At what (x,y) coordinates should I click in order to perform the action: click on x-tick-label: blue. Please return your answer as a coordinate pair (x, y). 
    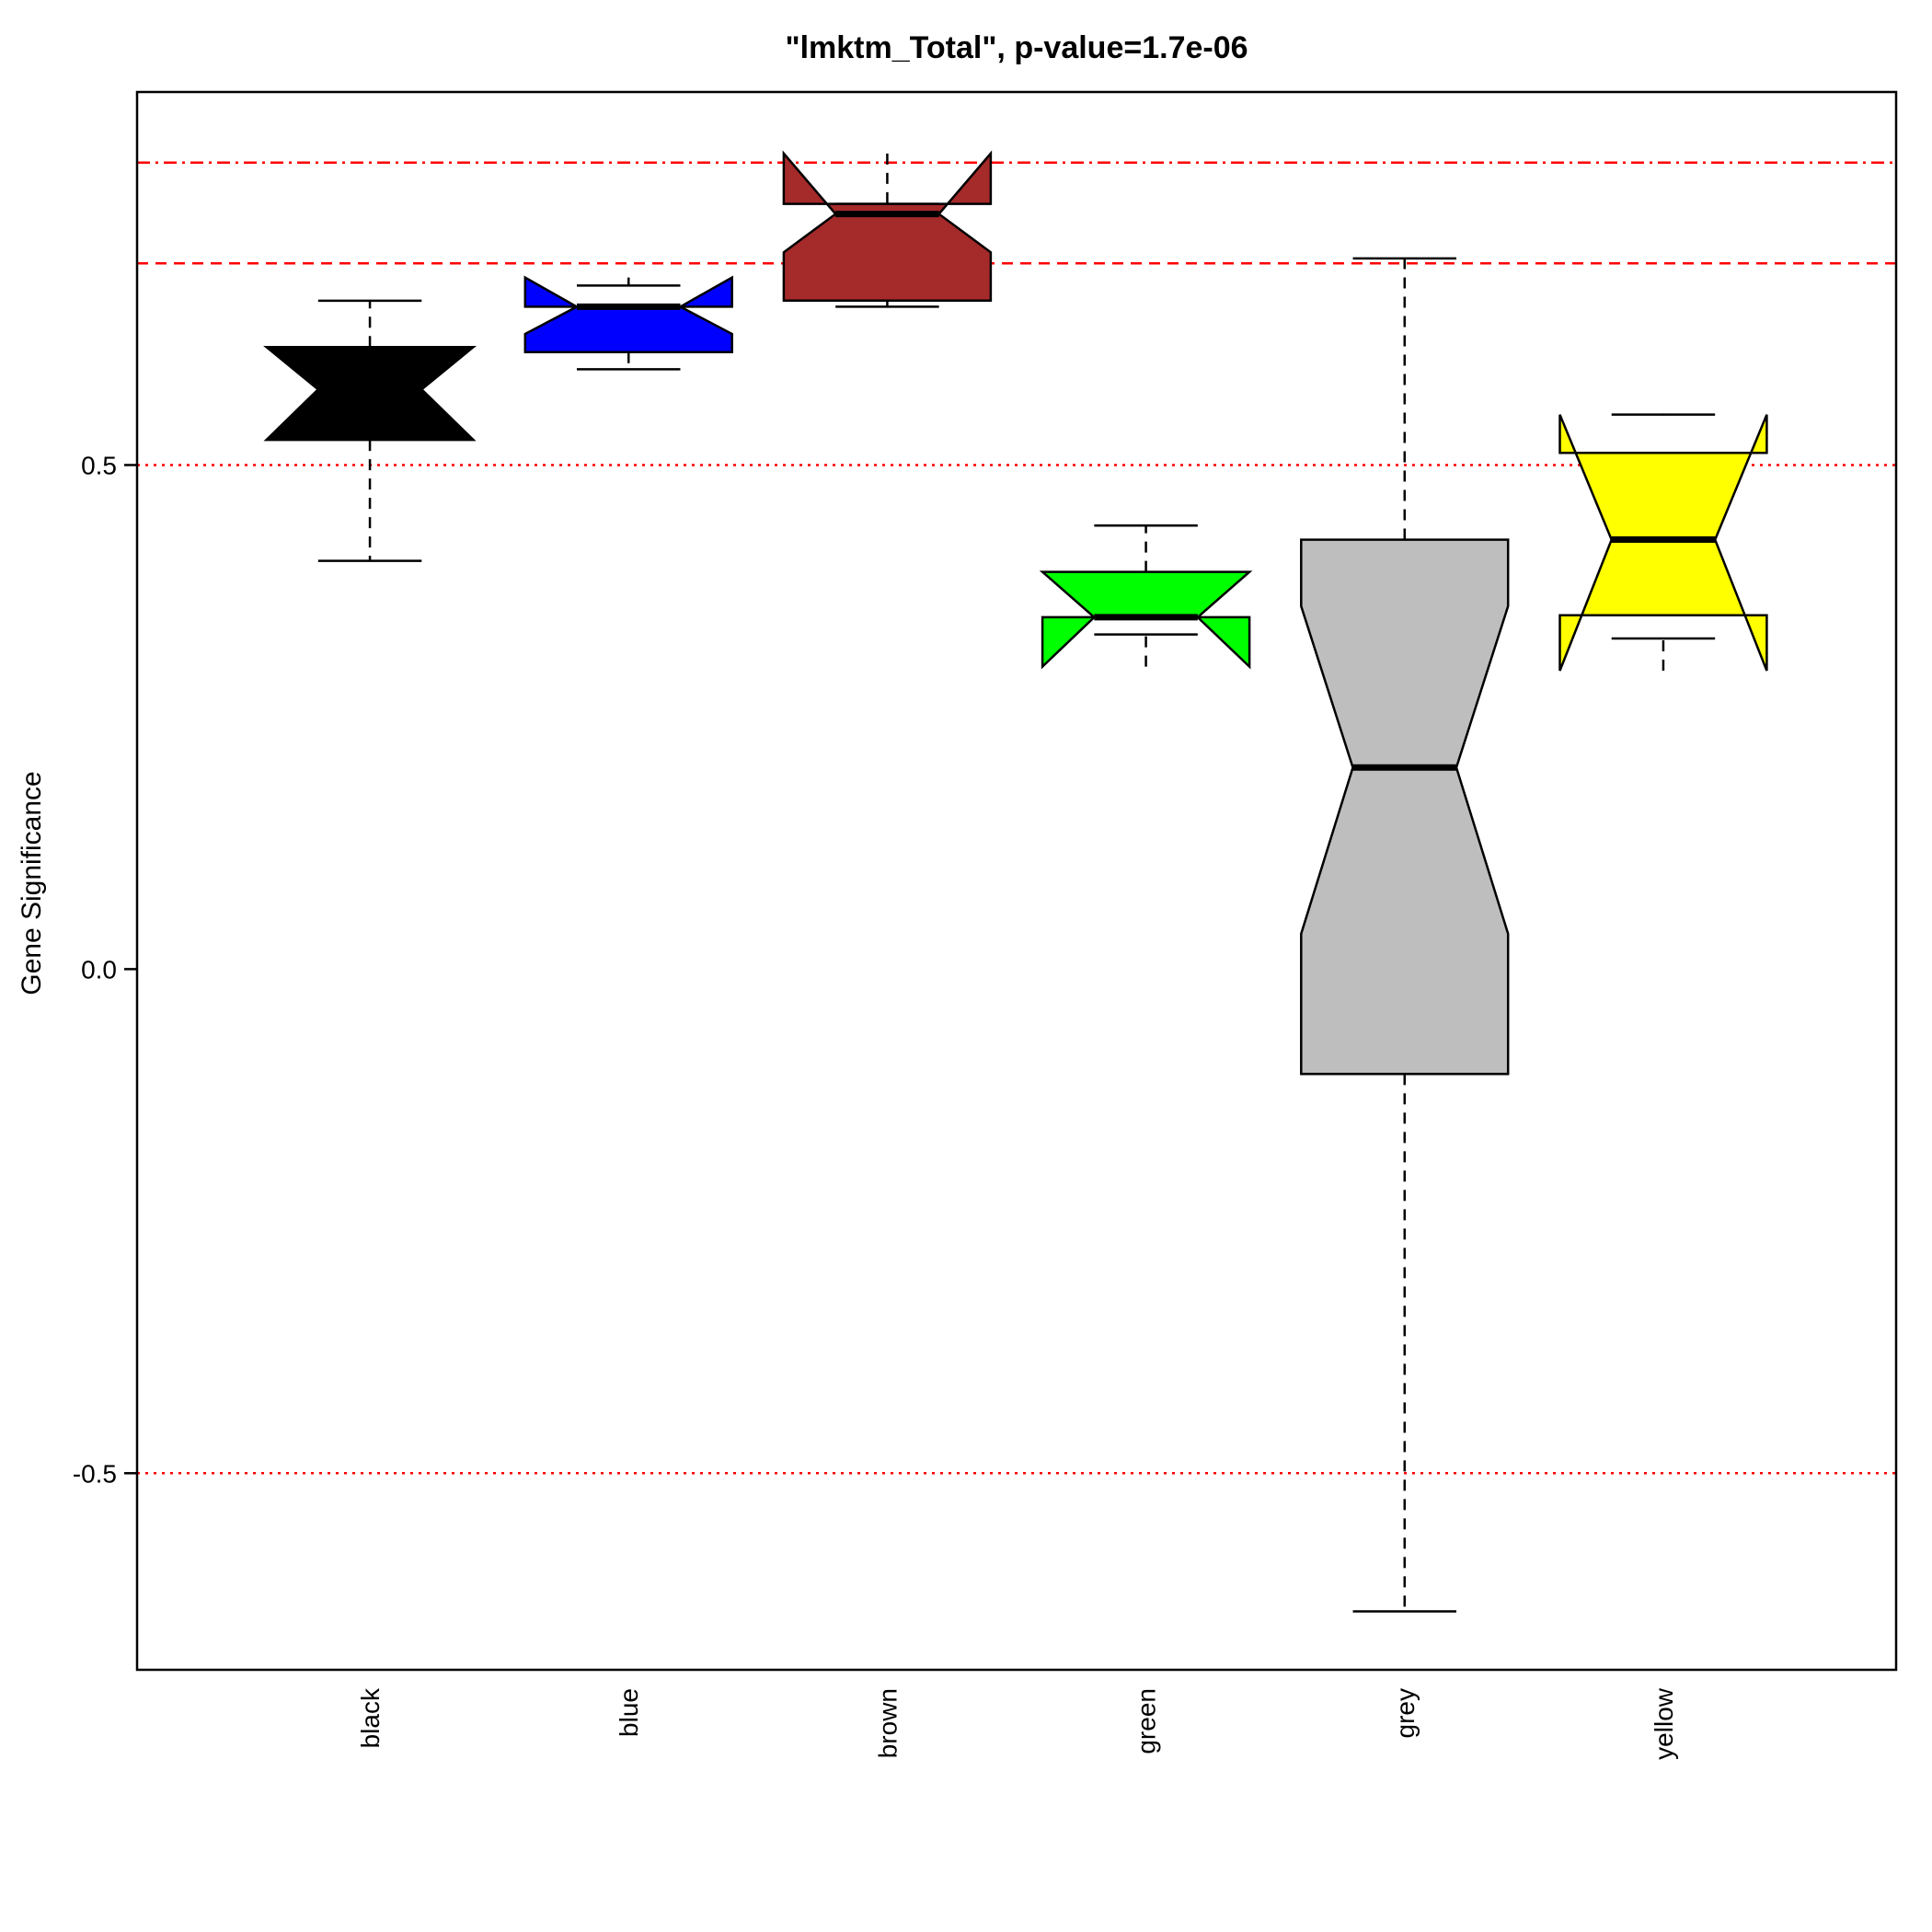
    Looking at the image, I should click on (629, 1712).